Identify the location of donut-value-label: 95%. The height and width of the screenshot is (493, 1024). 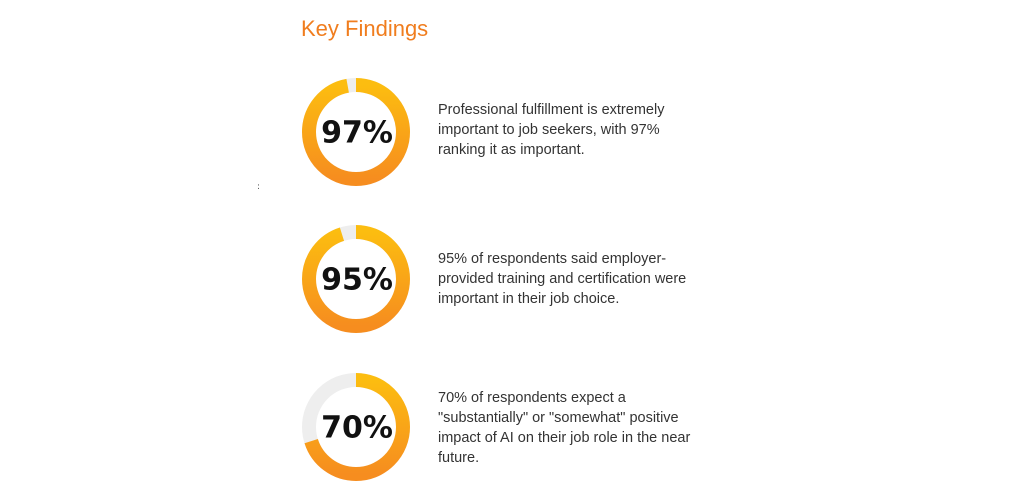
(357, 280).